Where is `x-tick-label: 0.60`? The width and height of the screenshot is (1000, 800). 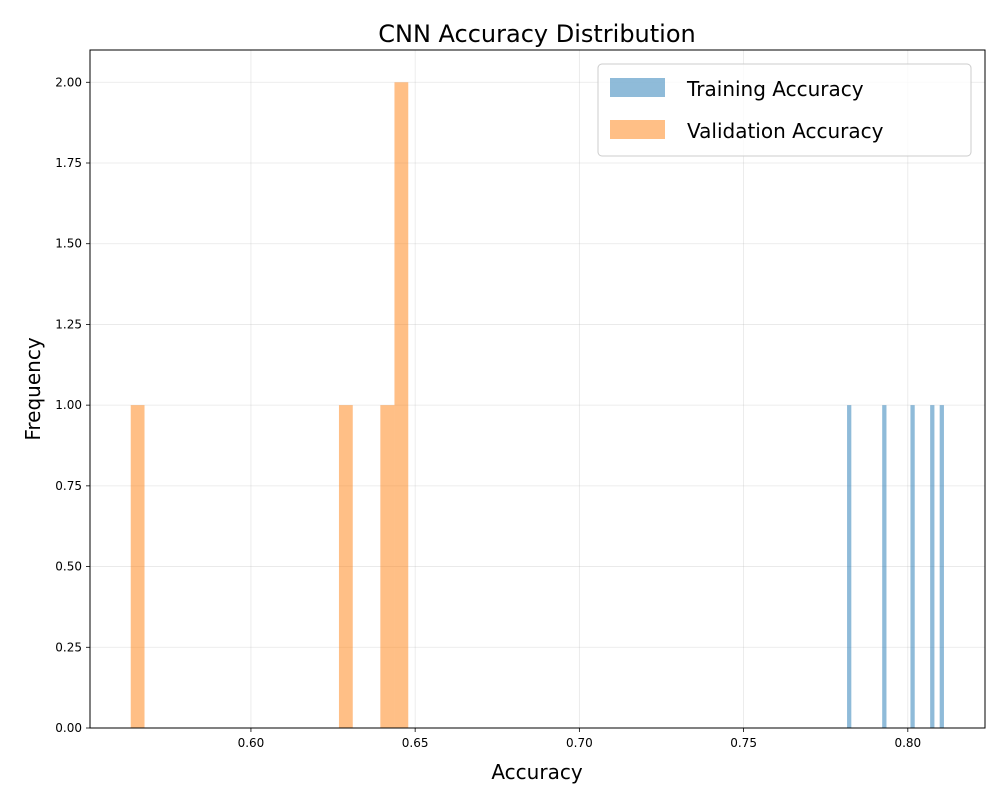 x-tick-label: 0.60 is located at coordinates (251, 743).